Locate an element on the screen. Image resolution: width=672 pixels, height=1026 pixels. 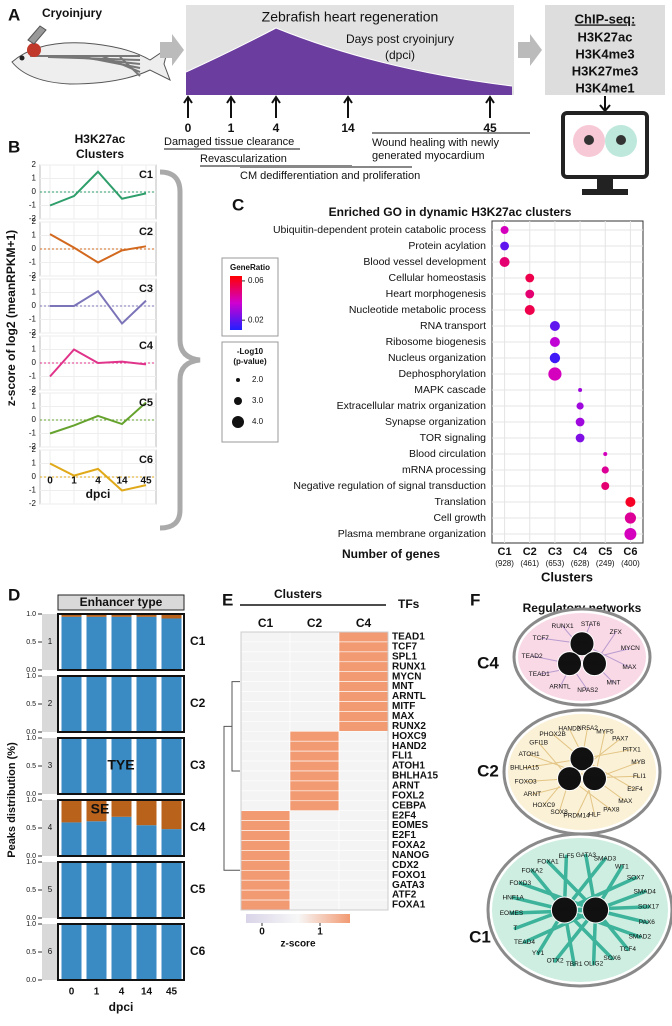
x-axis-title: dpci is located at coordinates (98, 494).